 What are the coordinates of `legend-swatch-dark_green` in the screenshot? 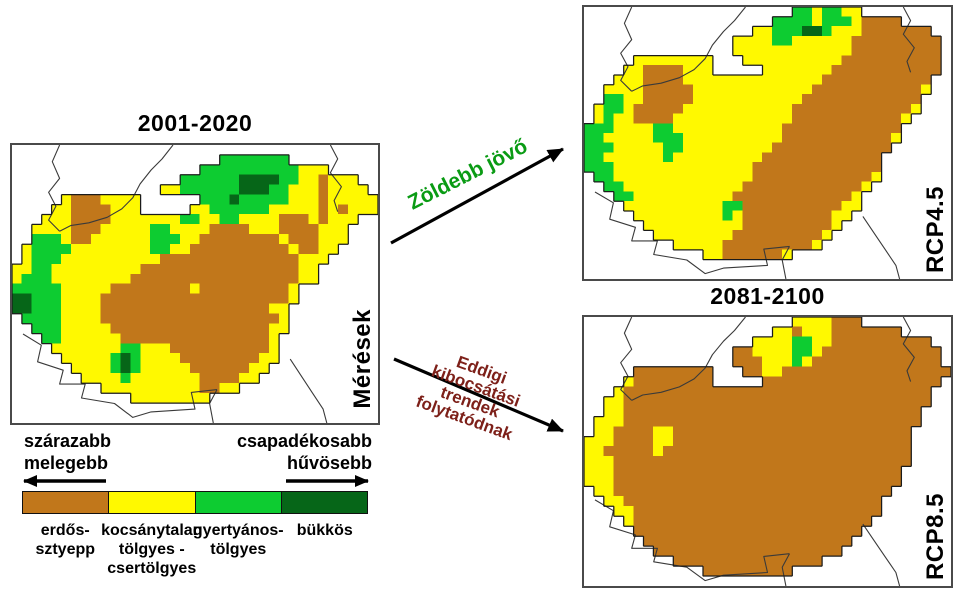 It's located at (323, 502).